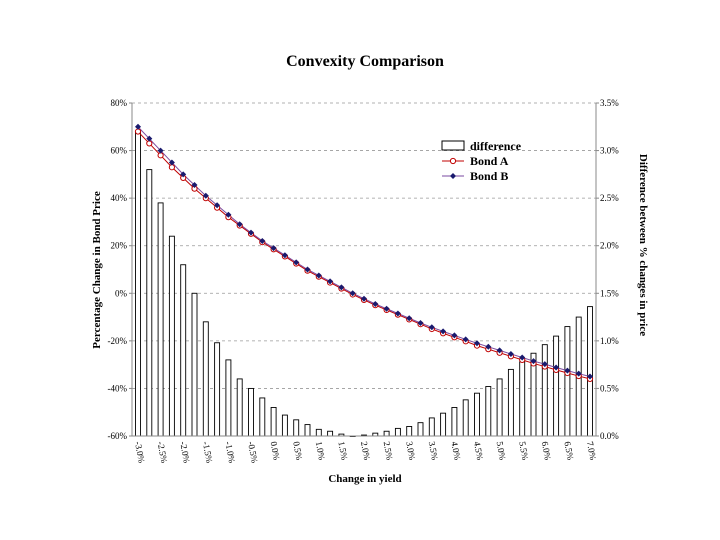 Image resolution: width=720 pixels, height=540 pixels. Describe the element at coordinates (609, 151) in the screenshot. I see `y2-tick-label: 3.0%` at that location.